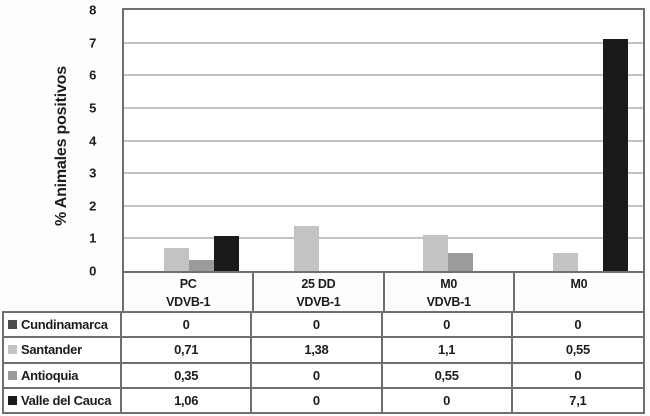  What do you see at coordinates (51, 350) in the screenshot?
I see `legend-label: Santander` at bounding box center [51, 350].